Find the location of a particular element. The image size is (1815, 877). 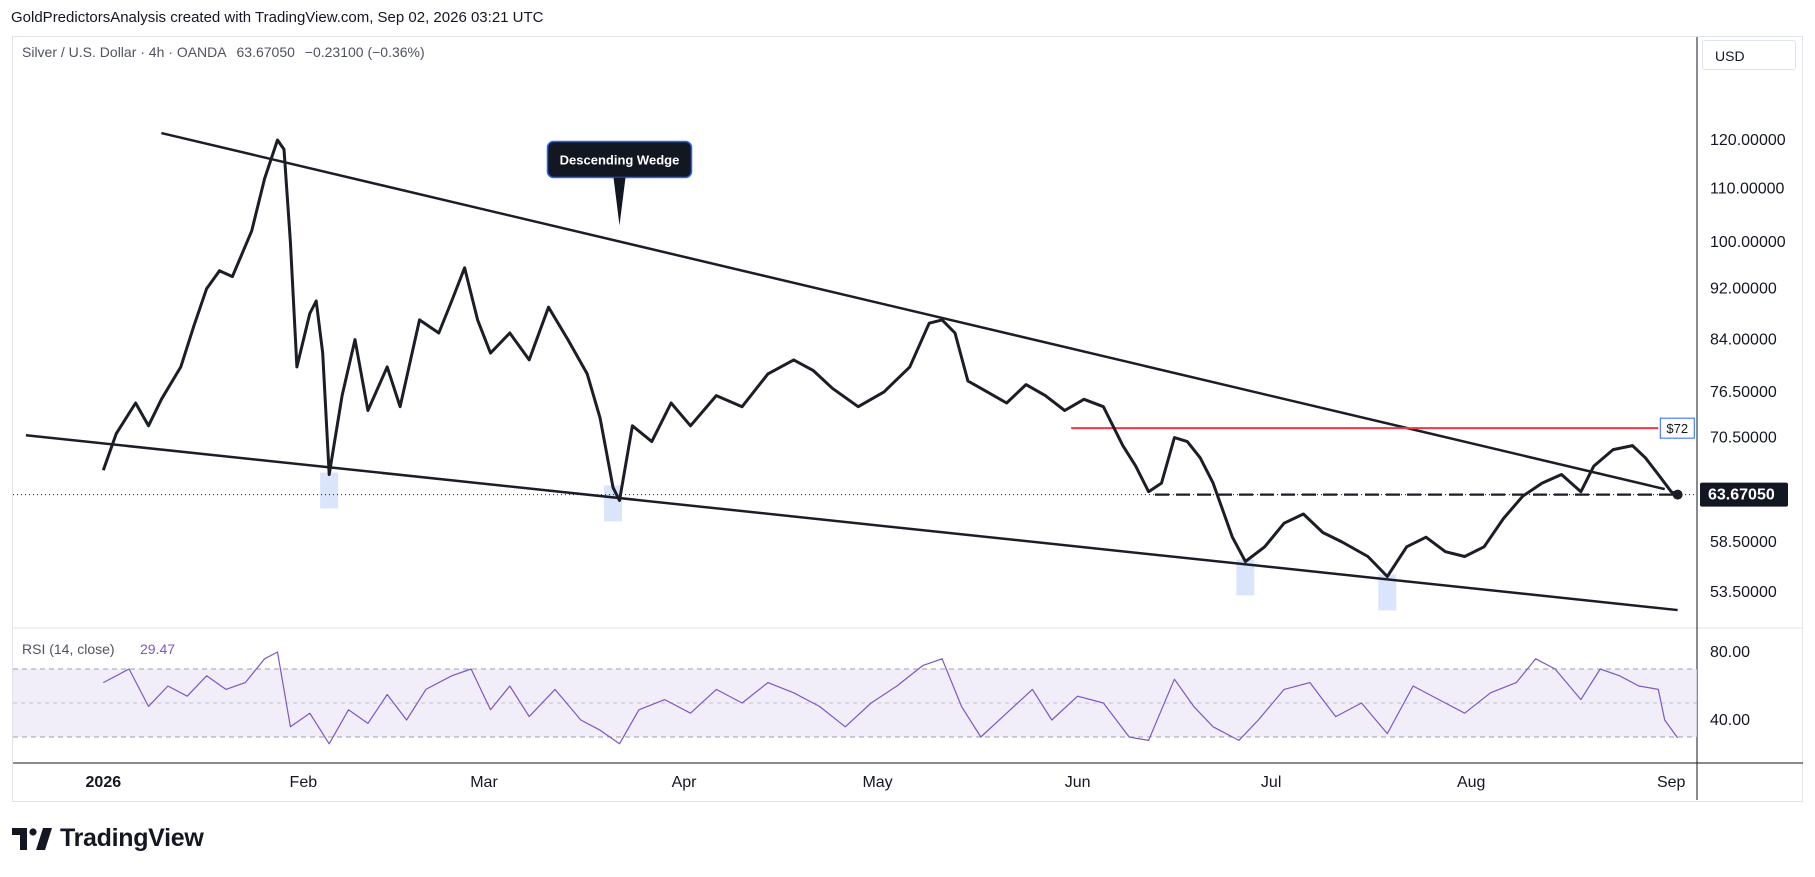

time-axis-tick: Feb is located at coordinates (304, 782).